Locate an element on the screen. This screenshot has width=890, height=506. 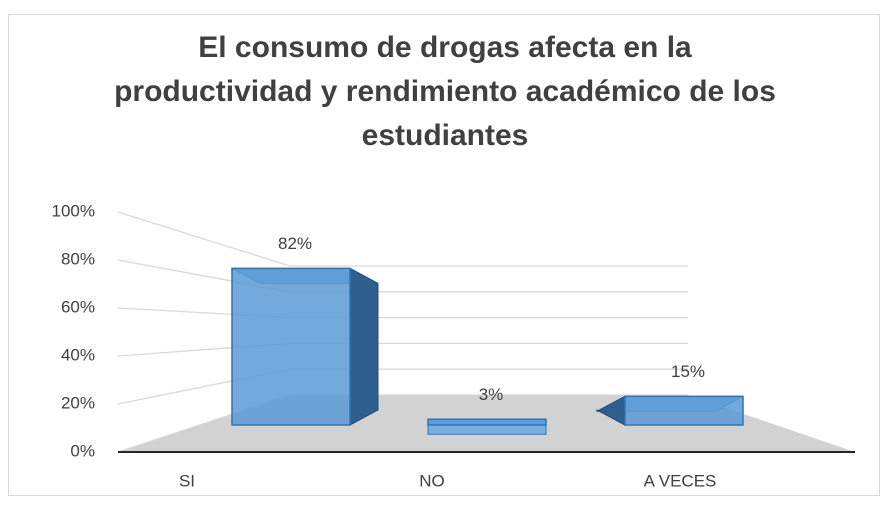
y-tick-label: 100% is located at coordinates (73, 210).